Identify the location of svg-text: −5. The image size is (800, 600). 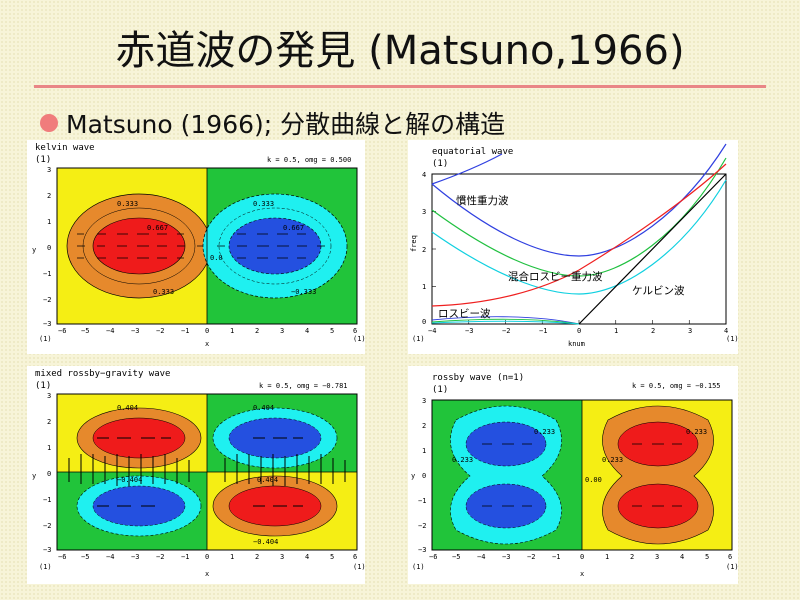
(85, 331).